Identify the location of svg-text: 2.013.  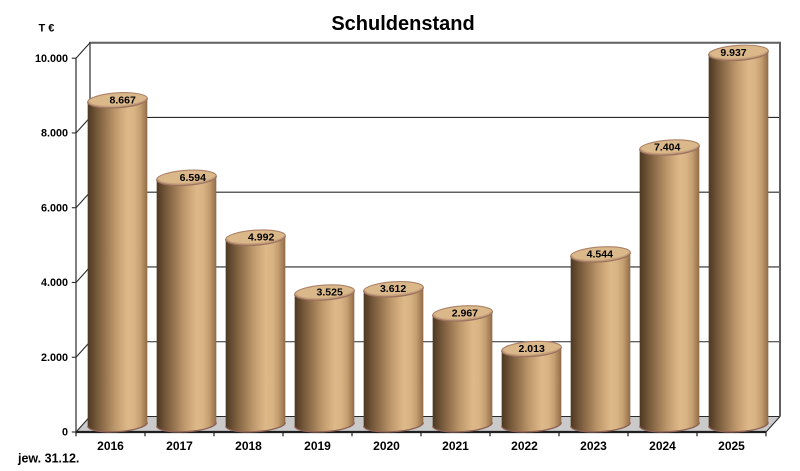
(532, 349).